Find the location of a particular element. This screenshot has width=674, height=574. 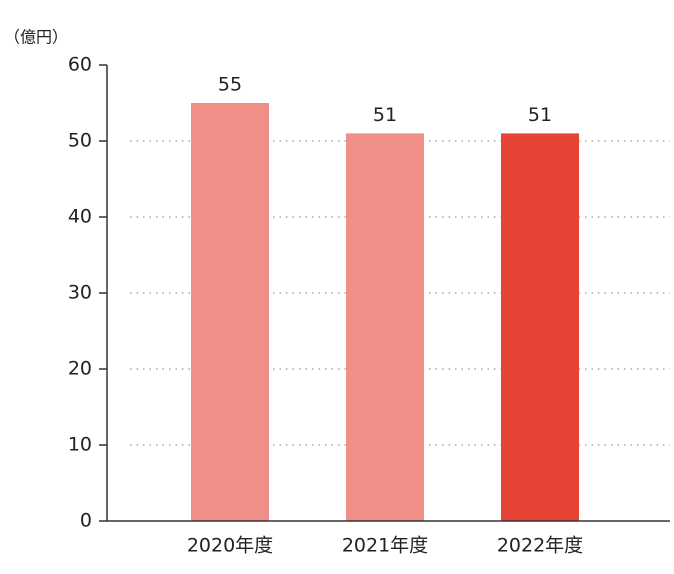

y-tick-label: 10 is located at coordinates (80, 445).